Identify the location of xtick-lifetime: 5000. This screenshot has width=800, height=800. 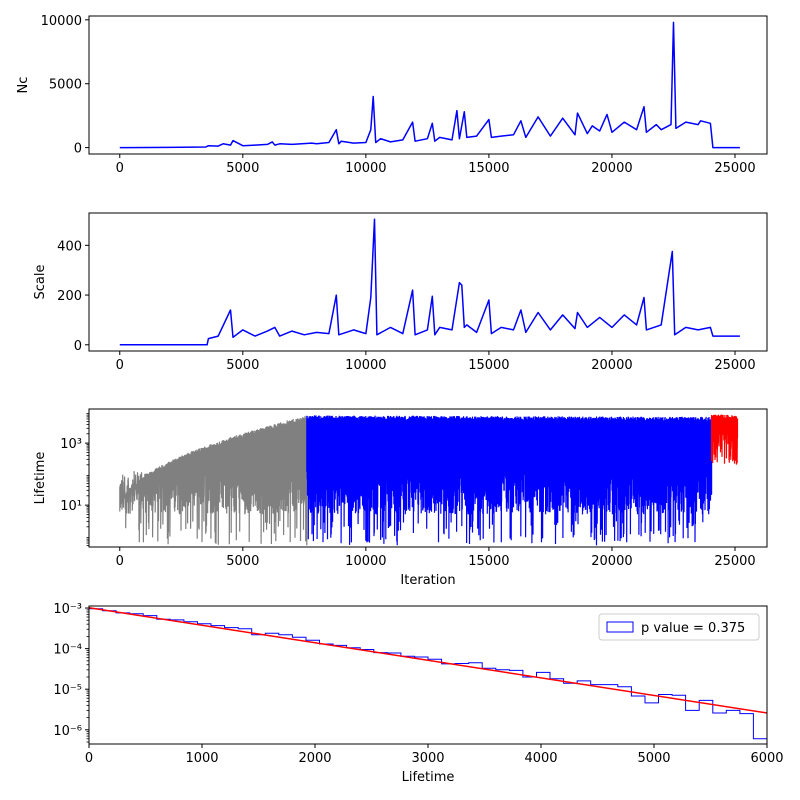
(242, 558).